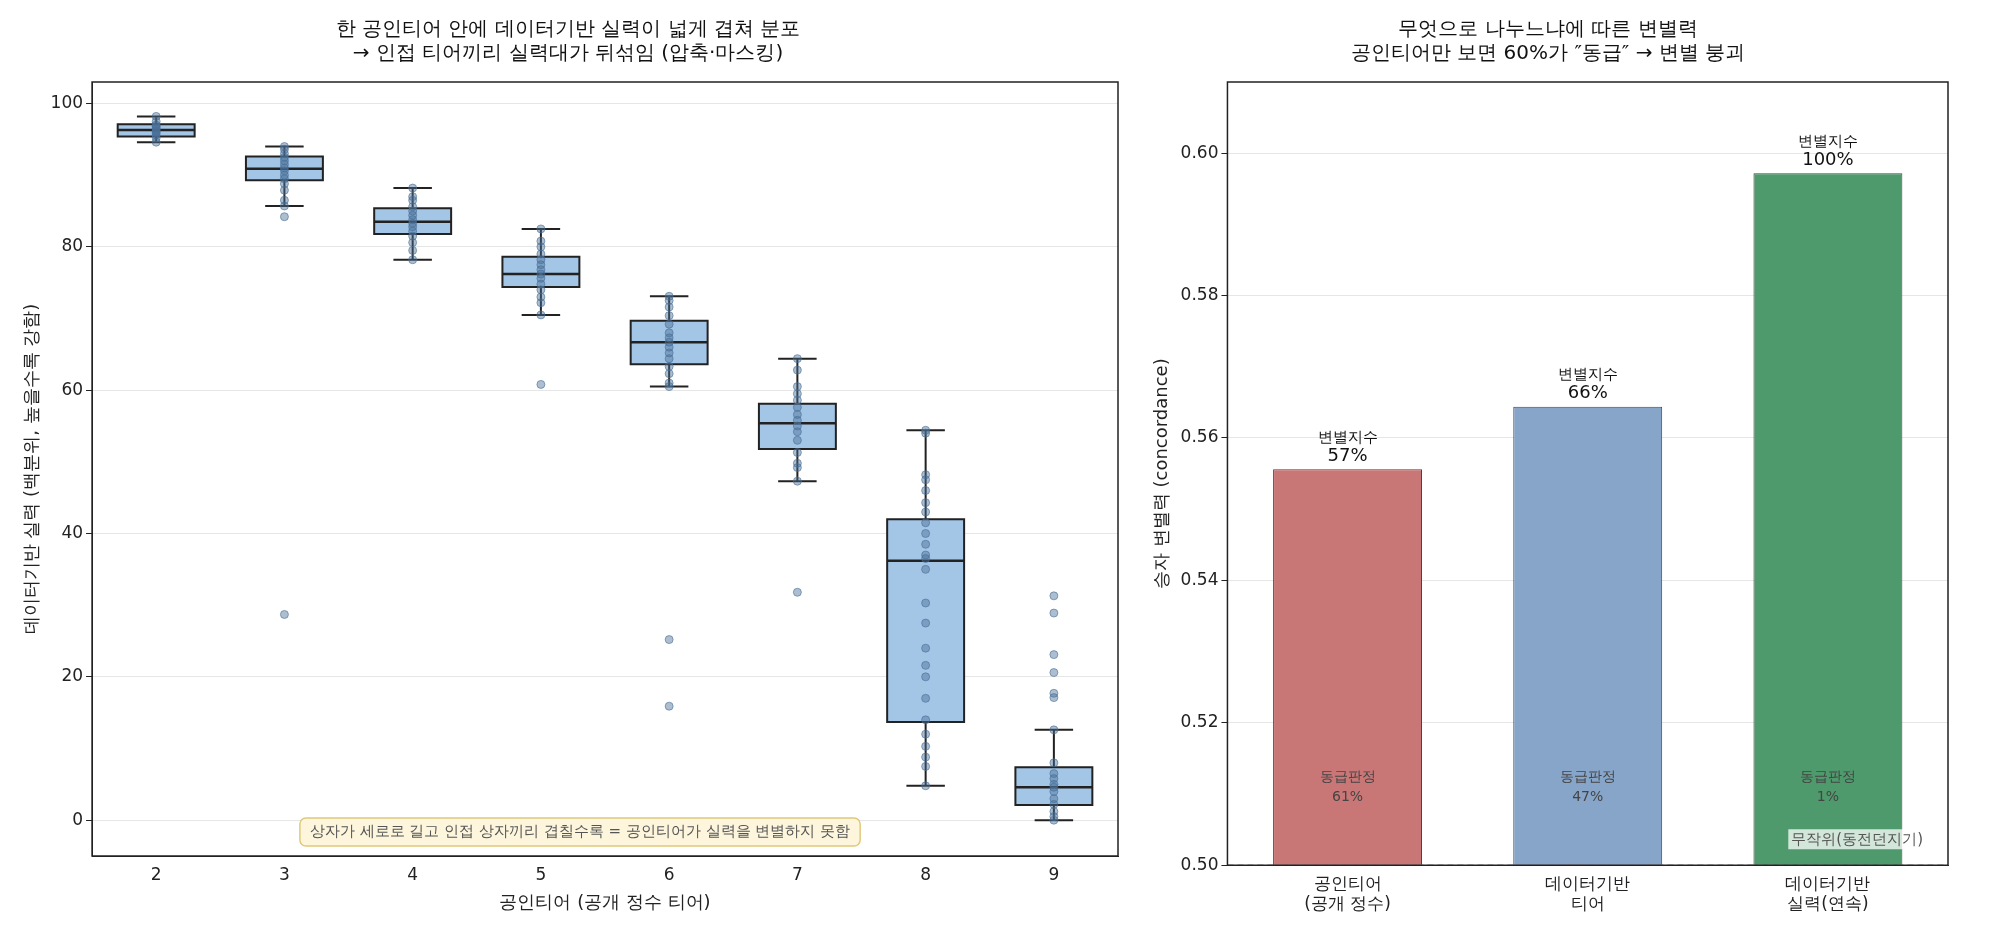 This screenshot has height=947, width=1995. What do you see at coordinates (1587, 785) in the screenshot?
I see `annotation: 동급판정 47%` at bounding box center [1587, 785].